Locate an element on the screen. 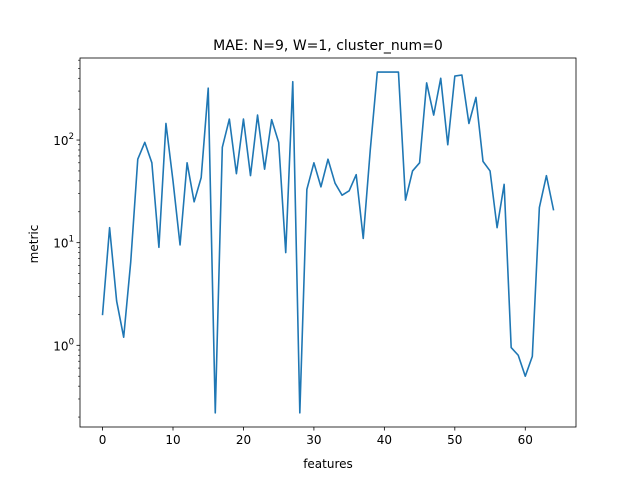 The image size is (640, 480). x-tick-label: 60 is located at coordinates (525, 440).